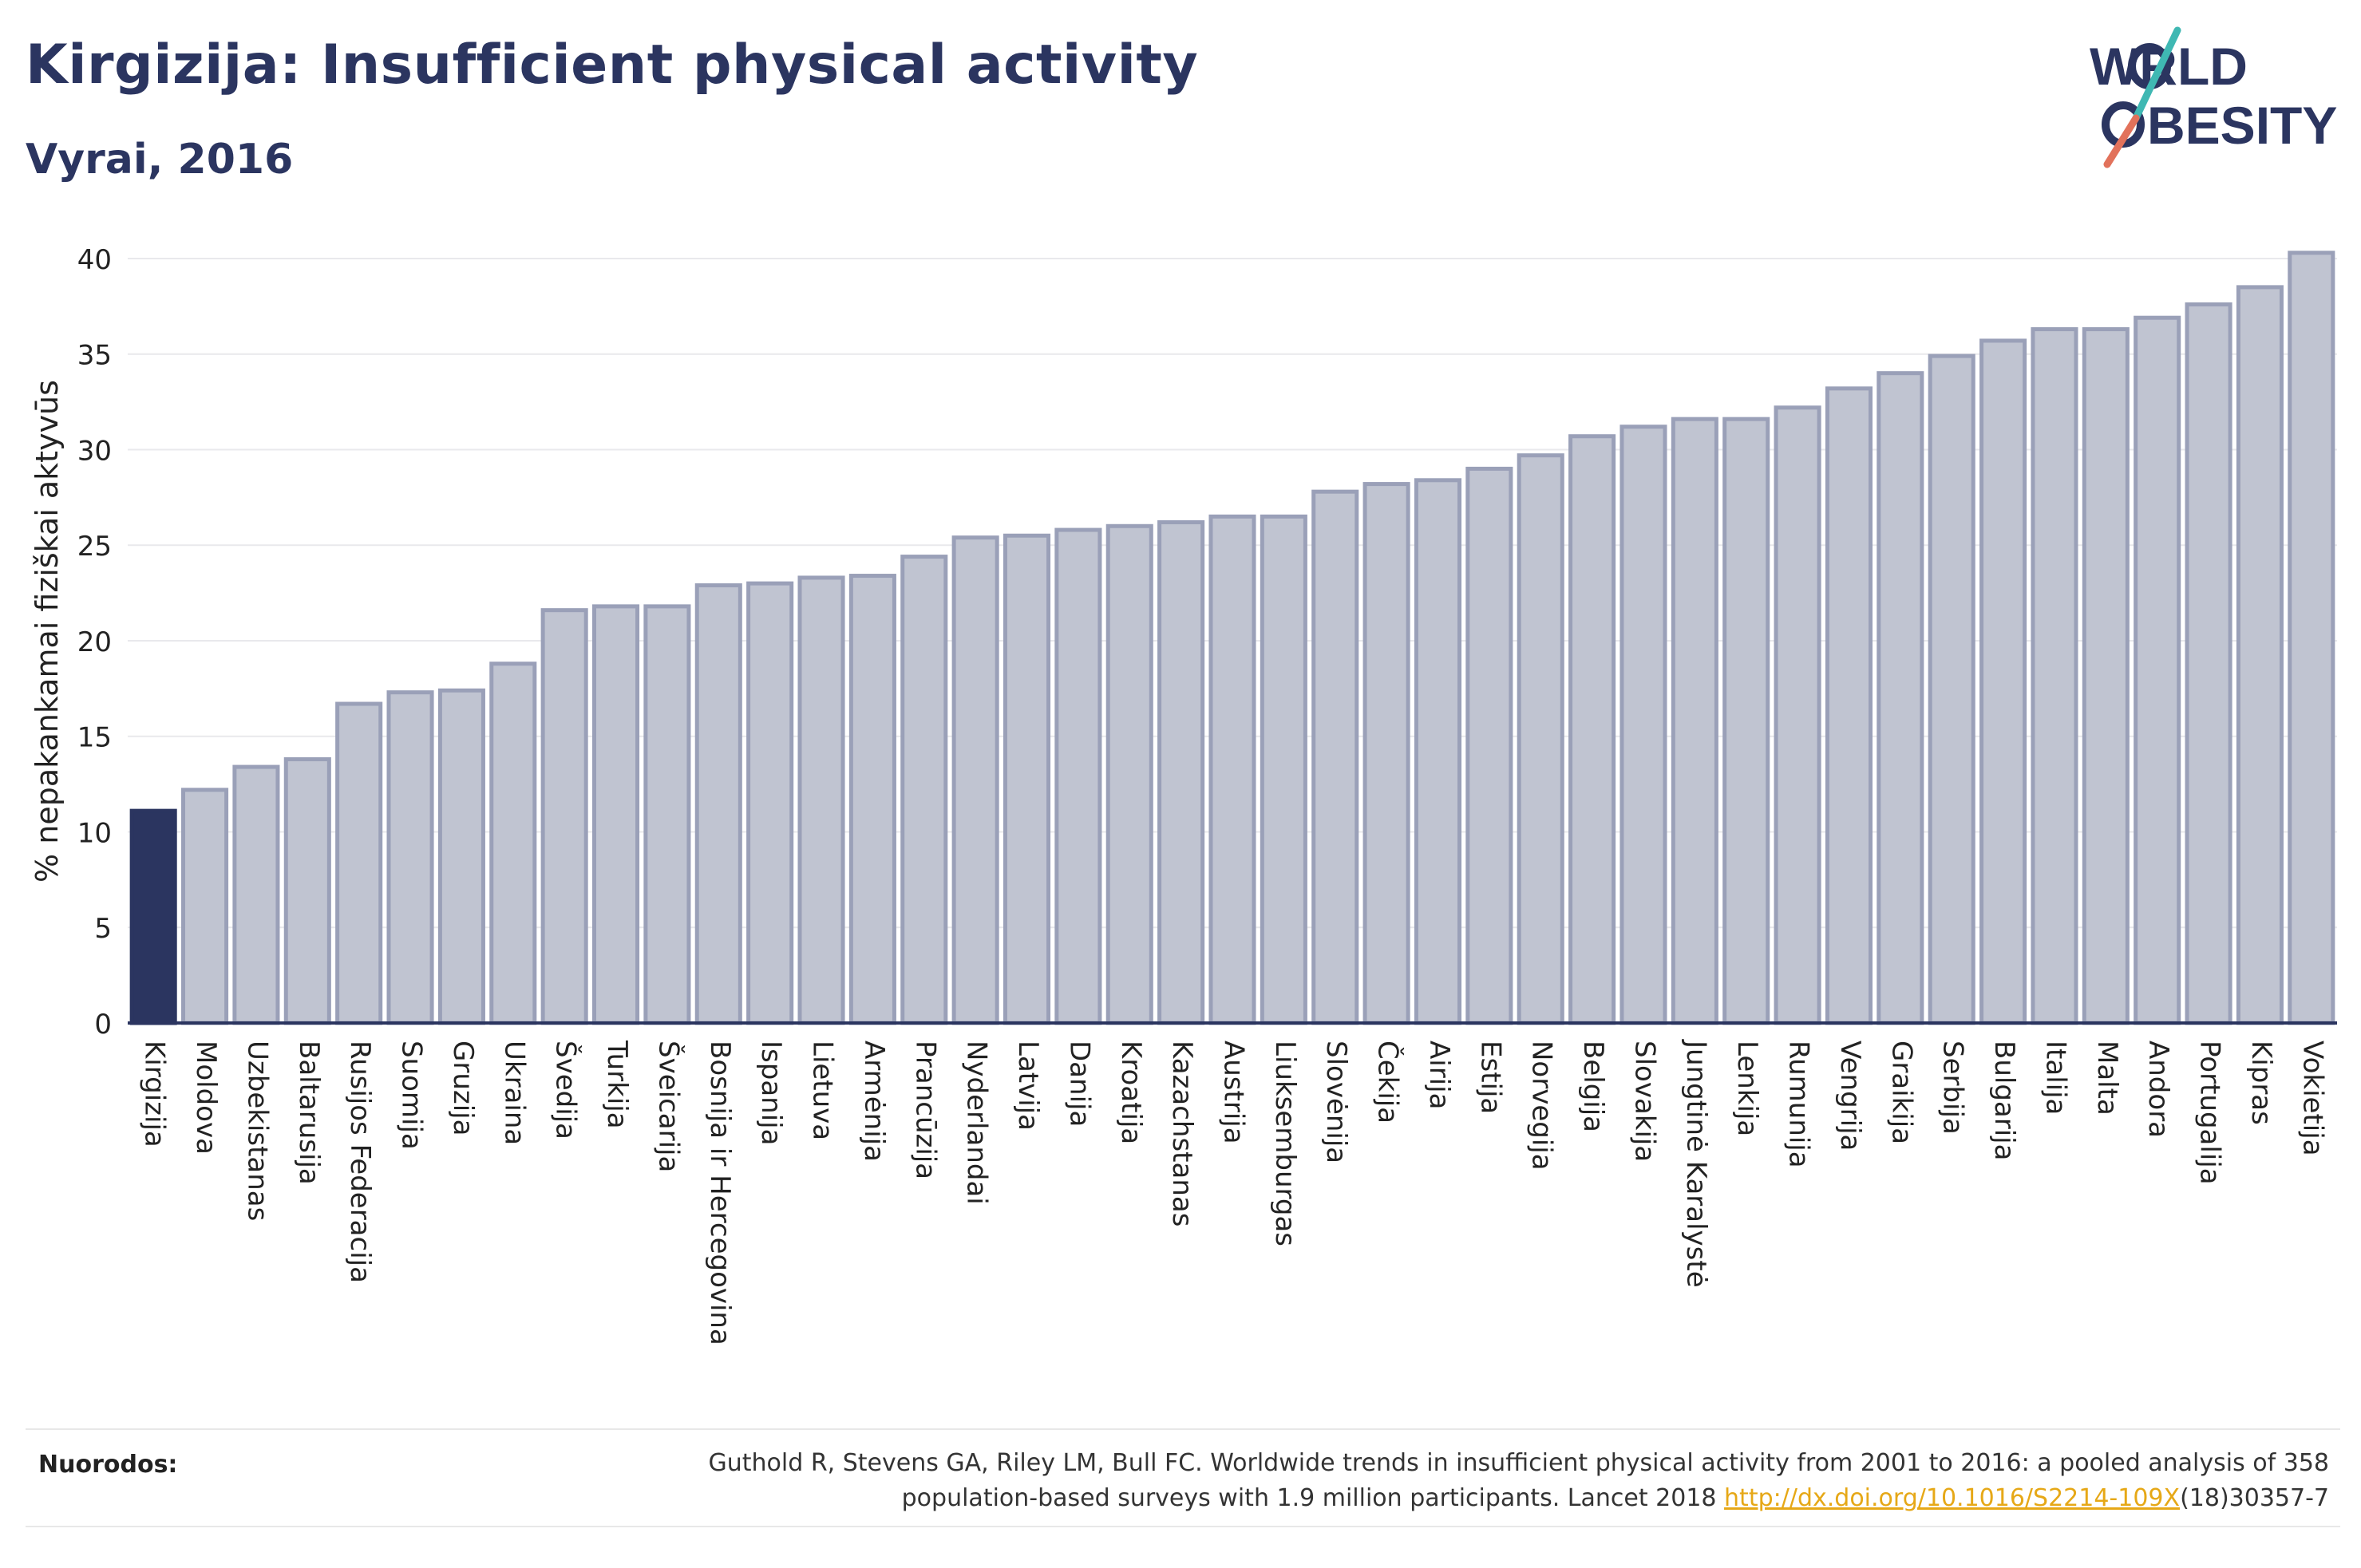 Image resolution: width=2361 pixels, height=1568 pixels. Describe the element at coordinates (1182, 1133) in the screenshot. I see `x-tick-label: Kazachstanas` at that location.